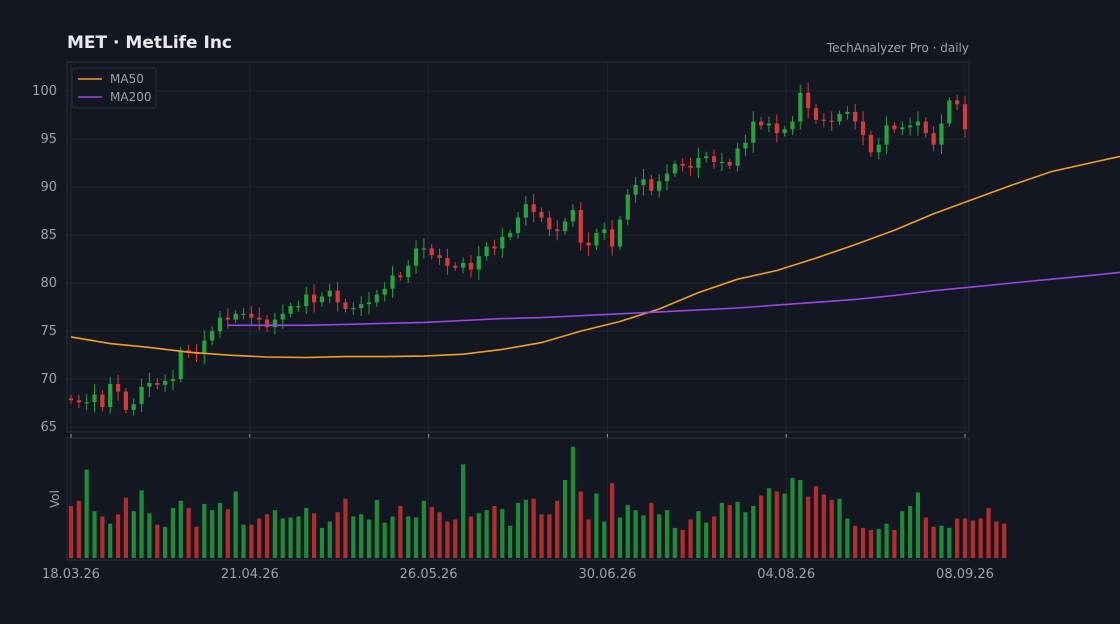 This screenshot has height=624, width=1120. Describe the element at coordinates (786, 574) in the screenshot. I see `date-tick-label: 04.08.26` at that location.